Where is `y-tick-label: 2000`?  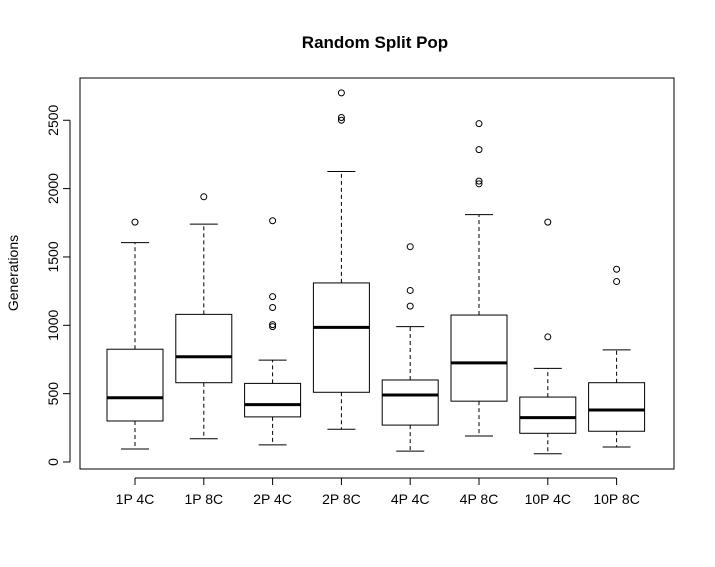
y-tick-label: 2000 is located at coordinates (53, 188).